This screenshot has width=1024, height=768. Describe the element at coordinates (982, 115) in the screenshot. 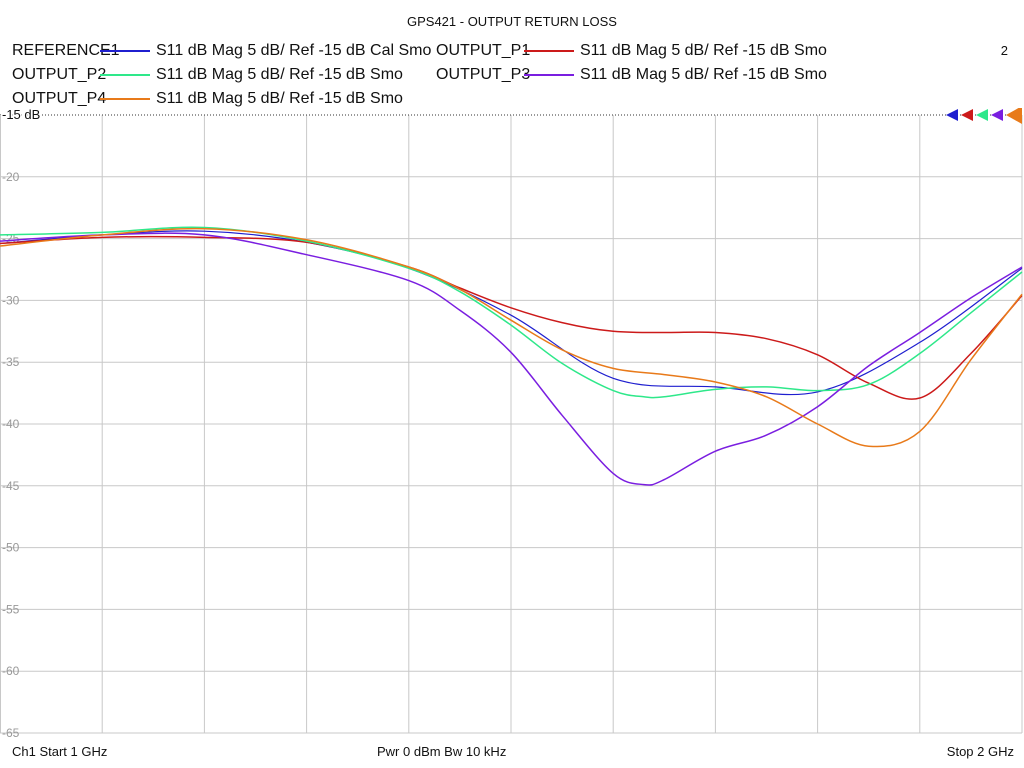

I see `reference-marker-output-p2` at that location.